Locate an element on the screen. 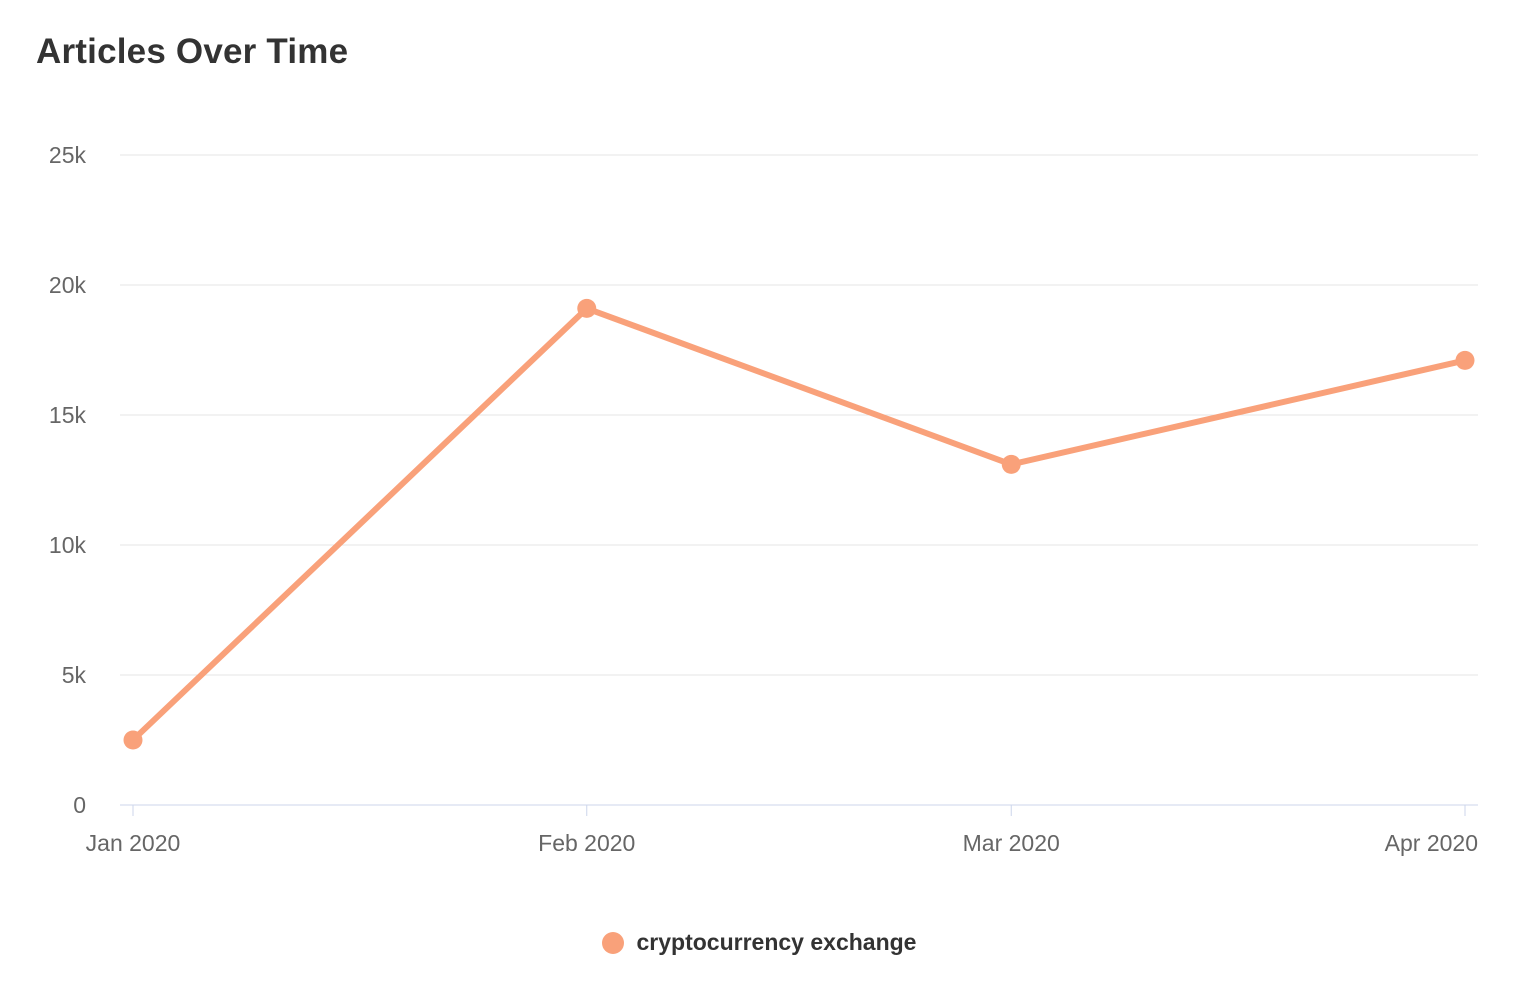 The width and height of the screenshot is (1518, 1000). y-axis-label: 25k is located at coordinates (68, 155).